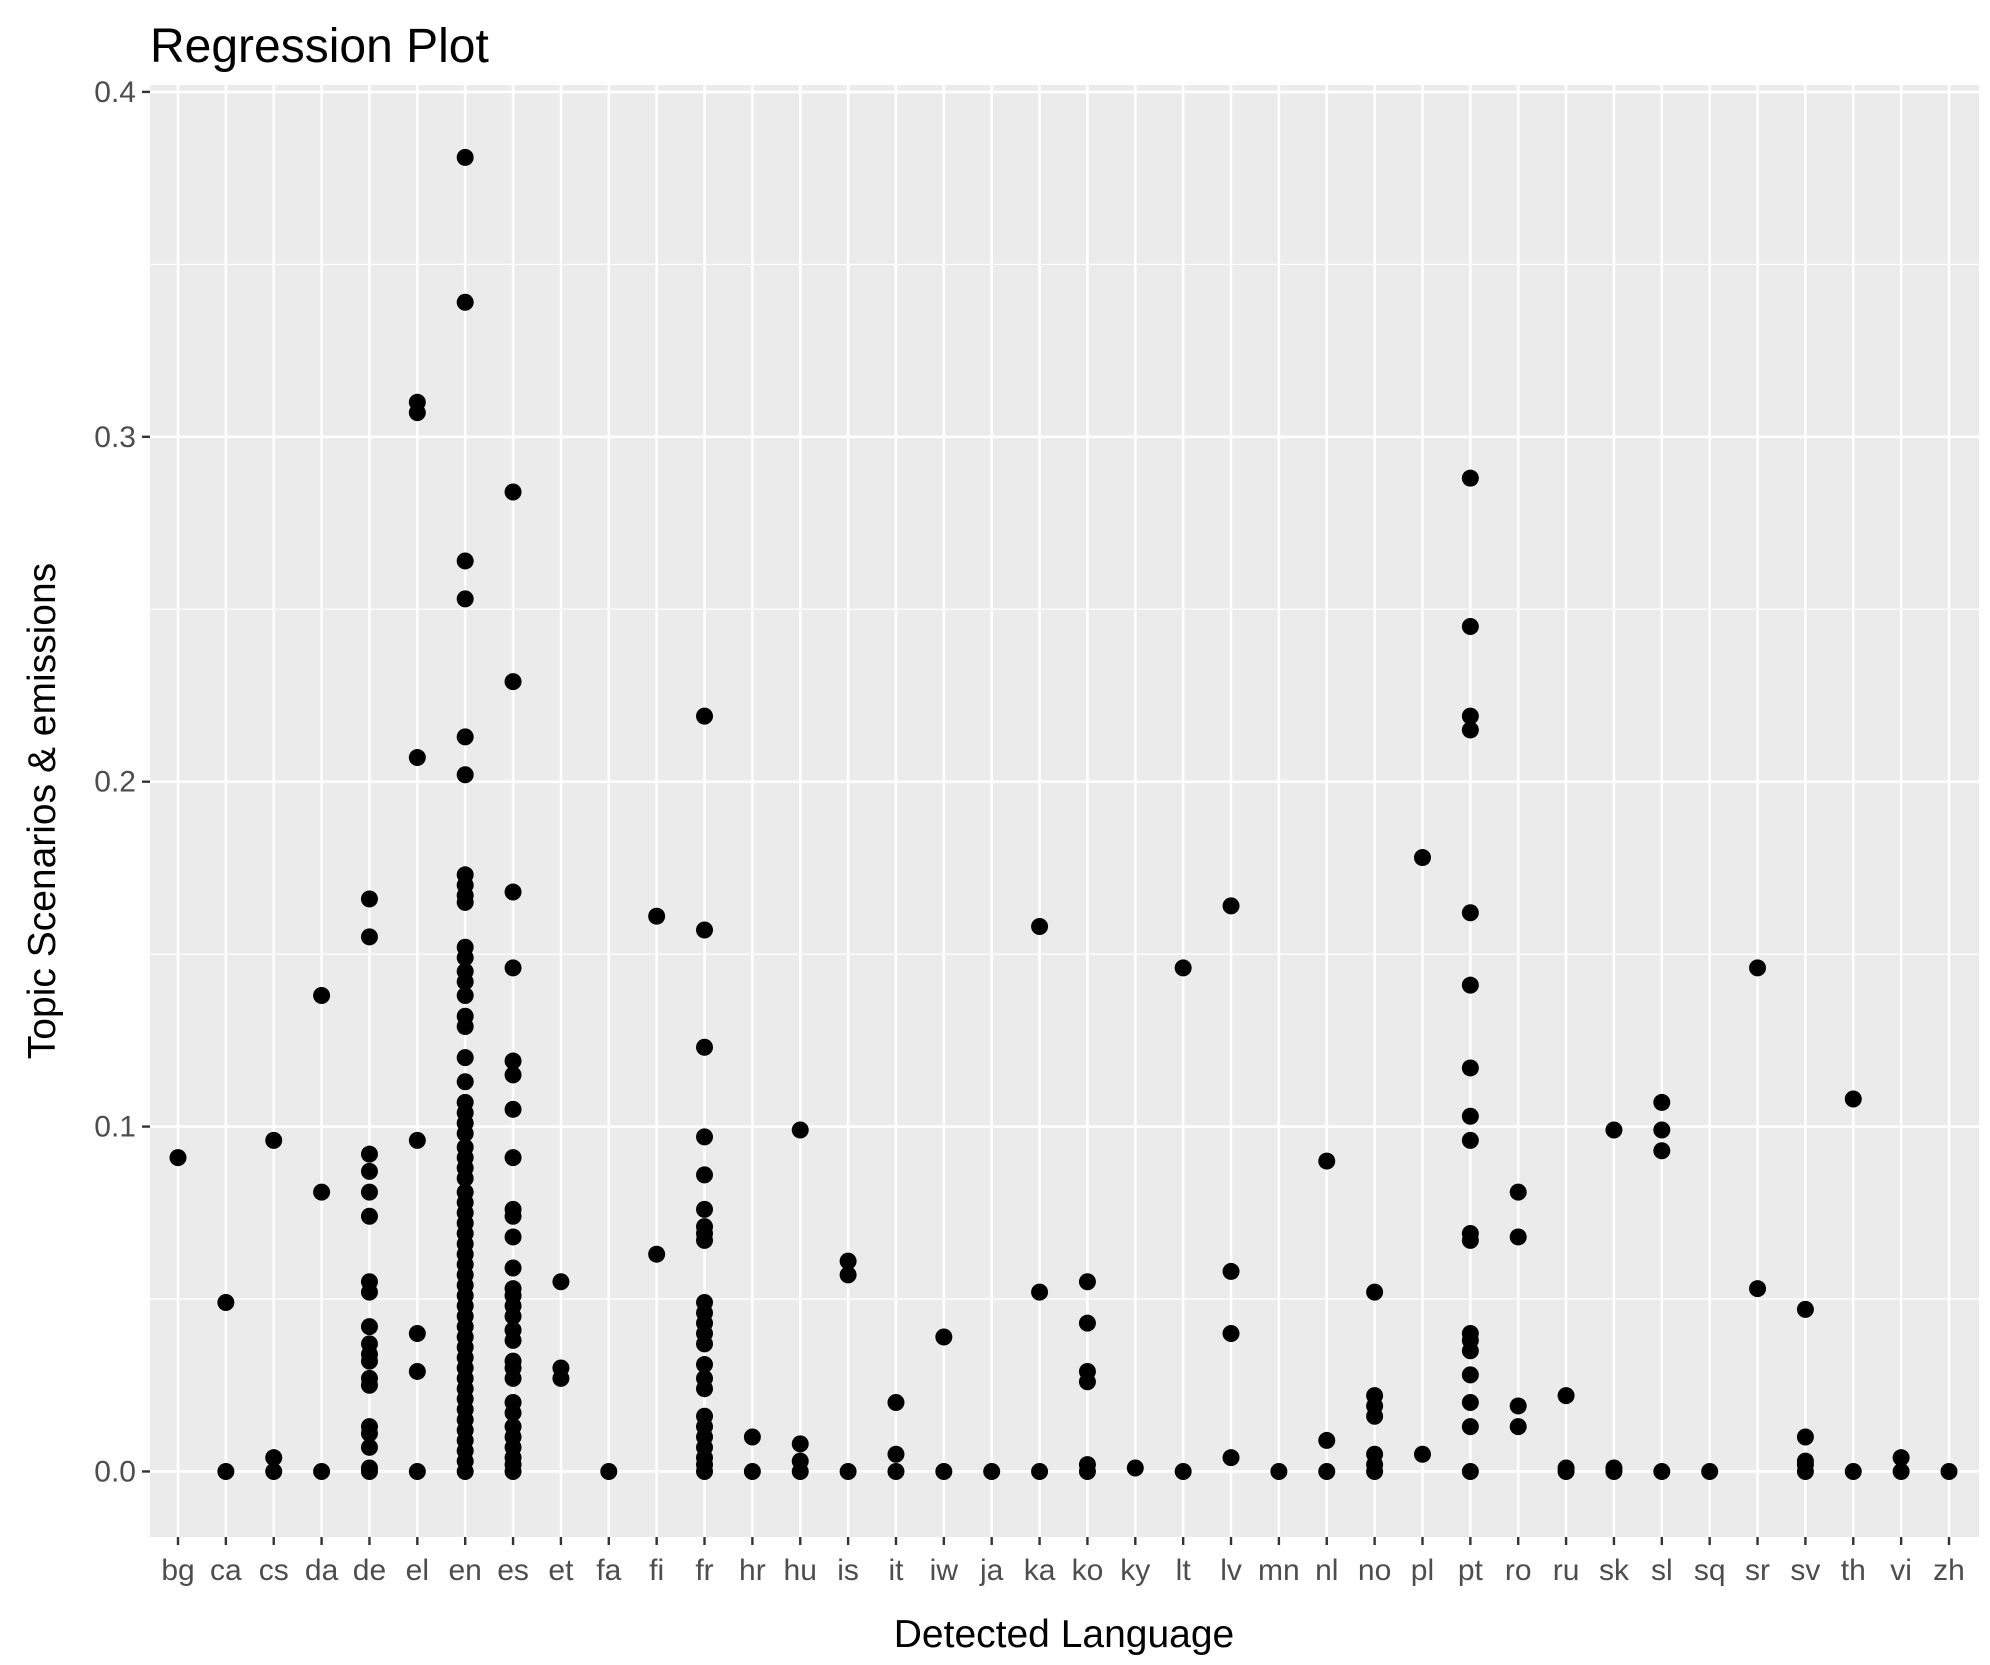 This screenshot has width=1990, height=1665. I want to click on y-tick-label: 0.4, so click(115, 92).